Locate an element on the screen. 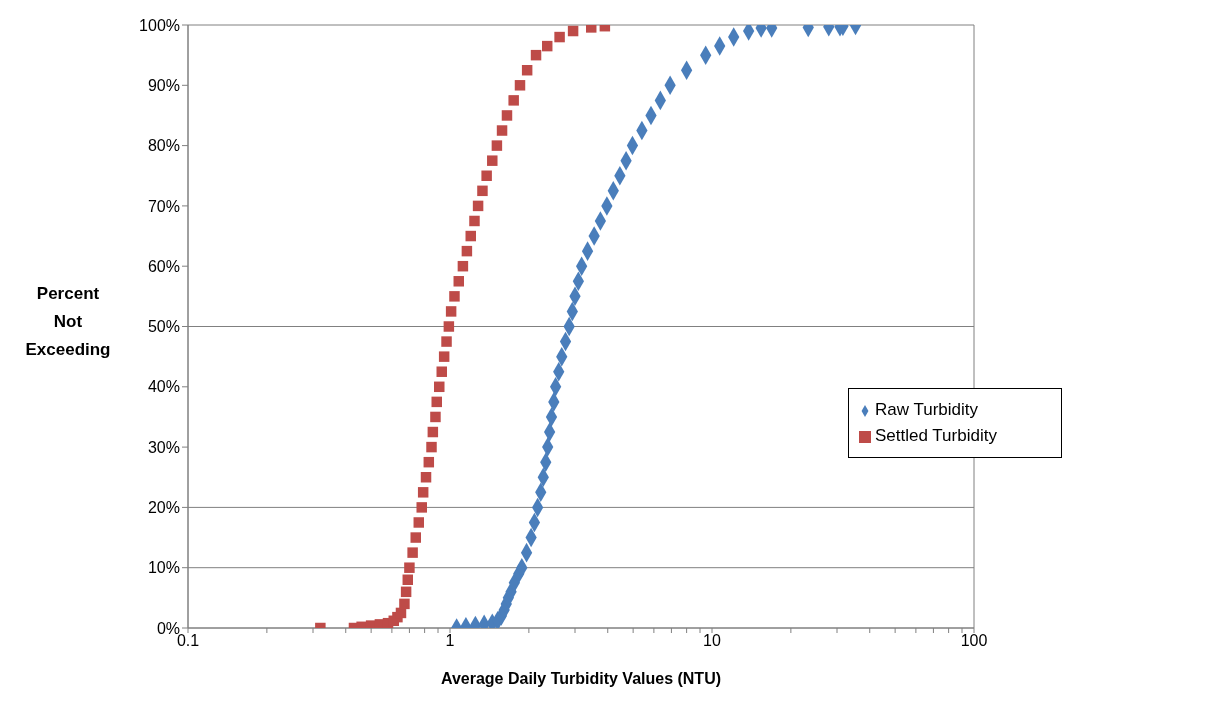  y-tick-label: 100% is located at coordinates (159, 25).